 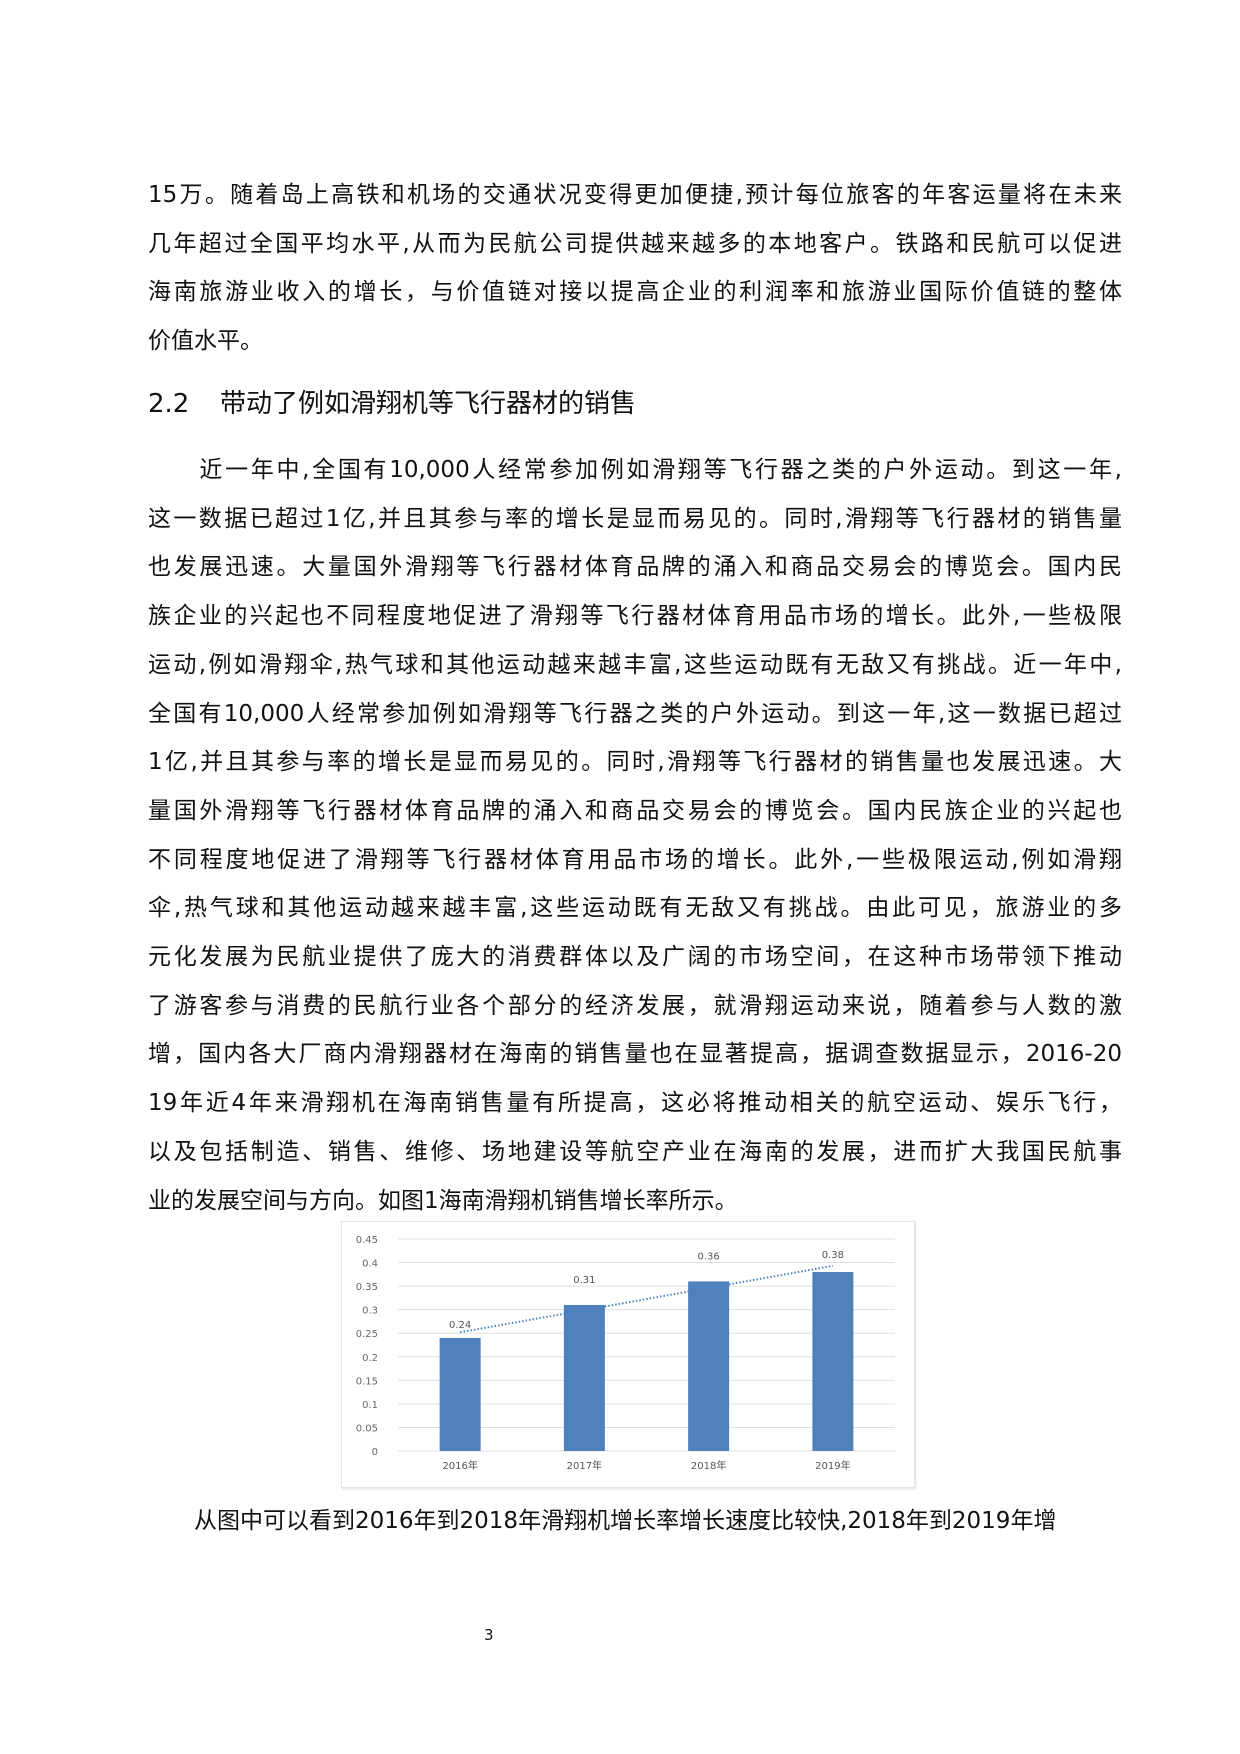 What do you see at coordinates (205, 341) in the screenshot?
I see `text-line: 价值水平。` at bounding box center [205, 341].